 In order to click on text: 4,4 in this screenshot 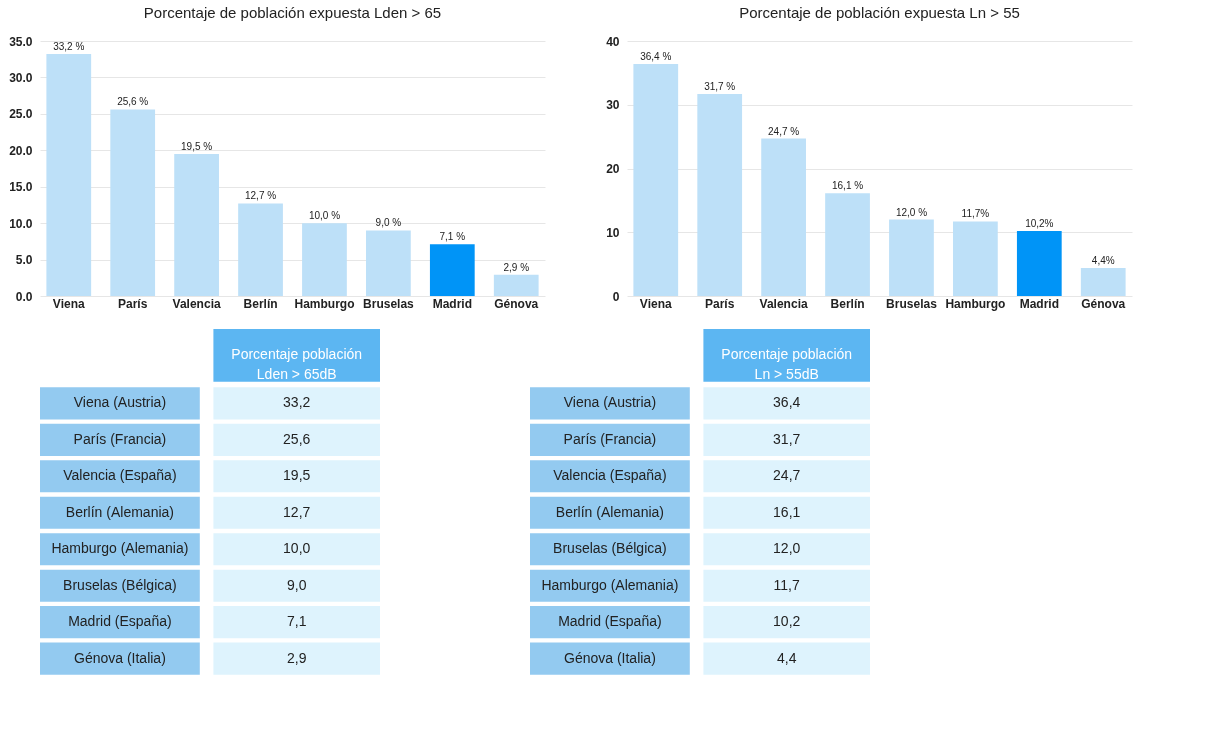, I will do `click(786, 657)`.